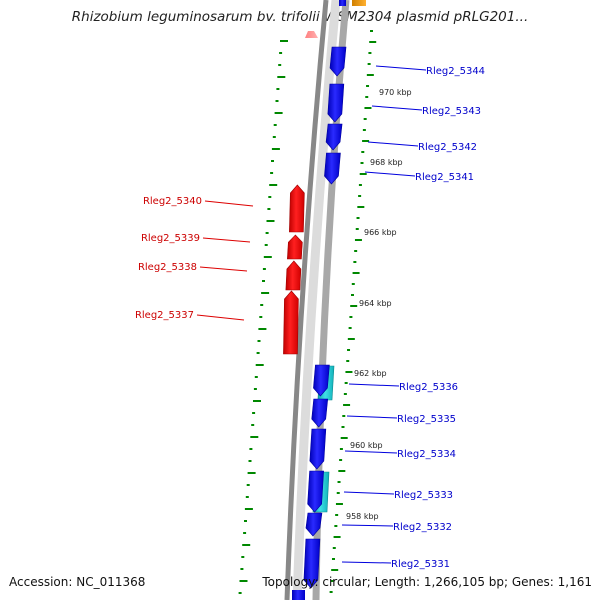  Describe the element at coordinates (380, 232) in the screenshot. I see `scale-label: 966 kbp` at that location.